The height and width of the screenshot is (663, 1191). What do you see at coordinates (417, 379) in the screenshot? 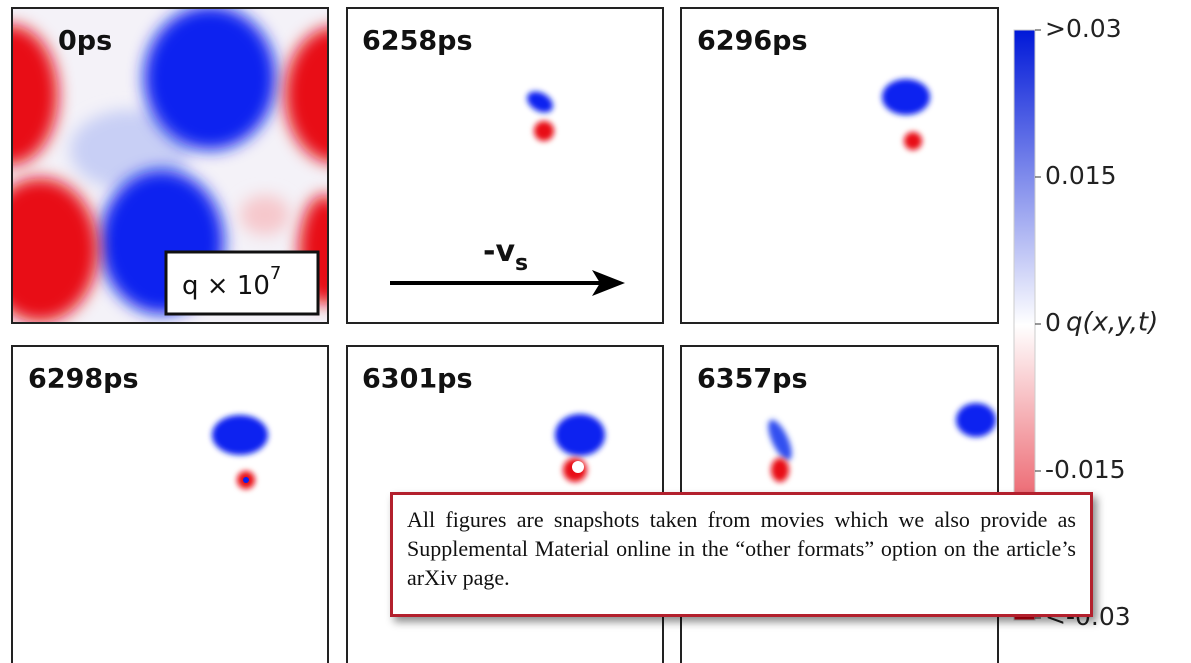
I see `panel-label: 6301ps` at bounding box center [417, 379].